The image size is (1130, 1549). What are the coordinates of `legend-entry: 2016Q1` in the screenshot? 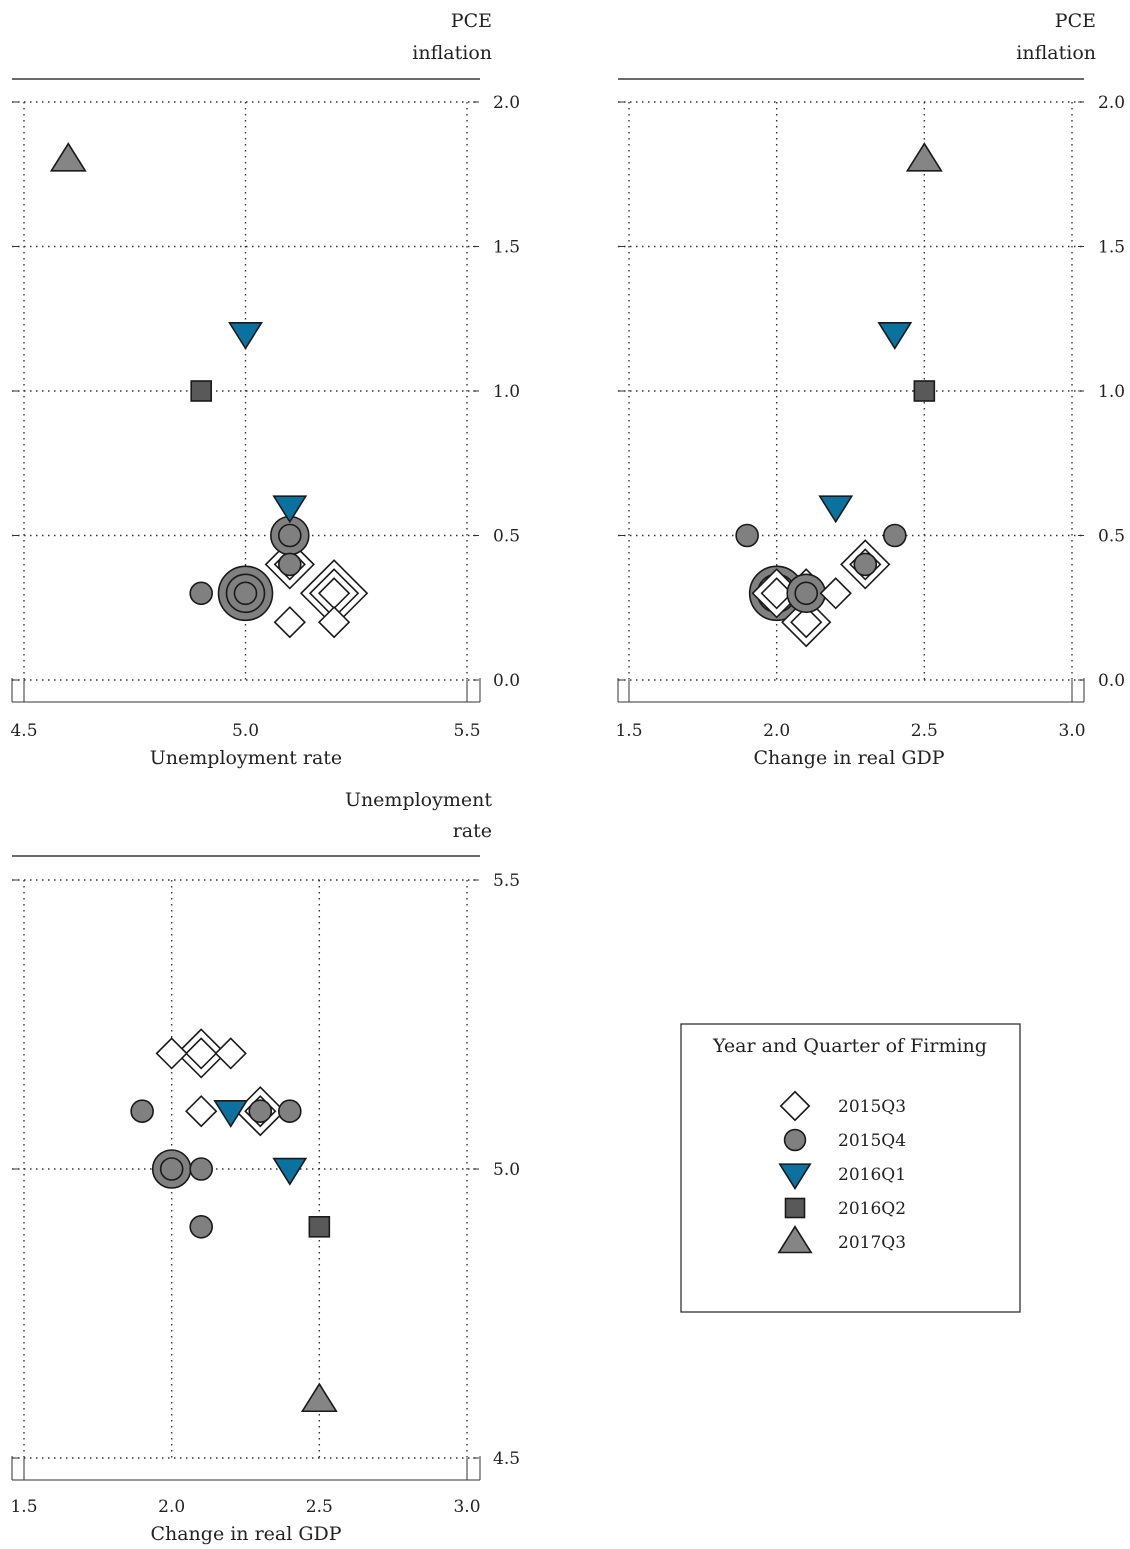 It's located at (842, 1176).